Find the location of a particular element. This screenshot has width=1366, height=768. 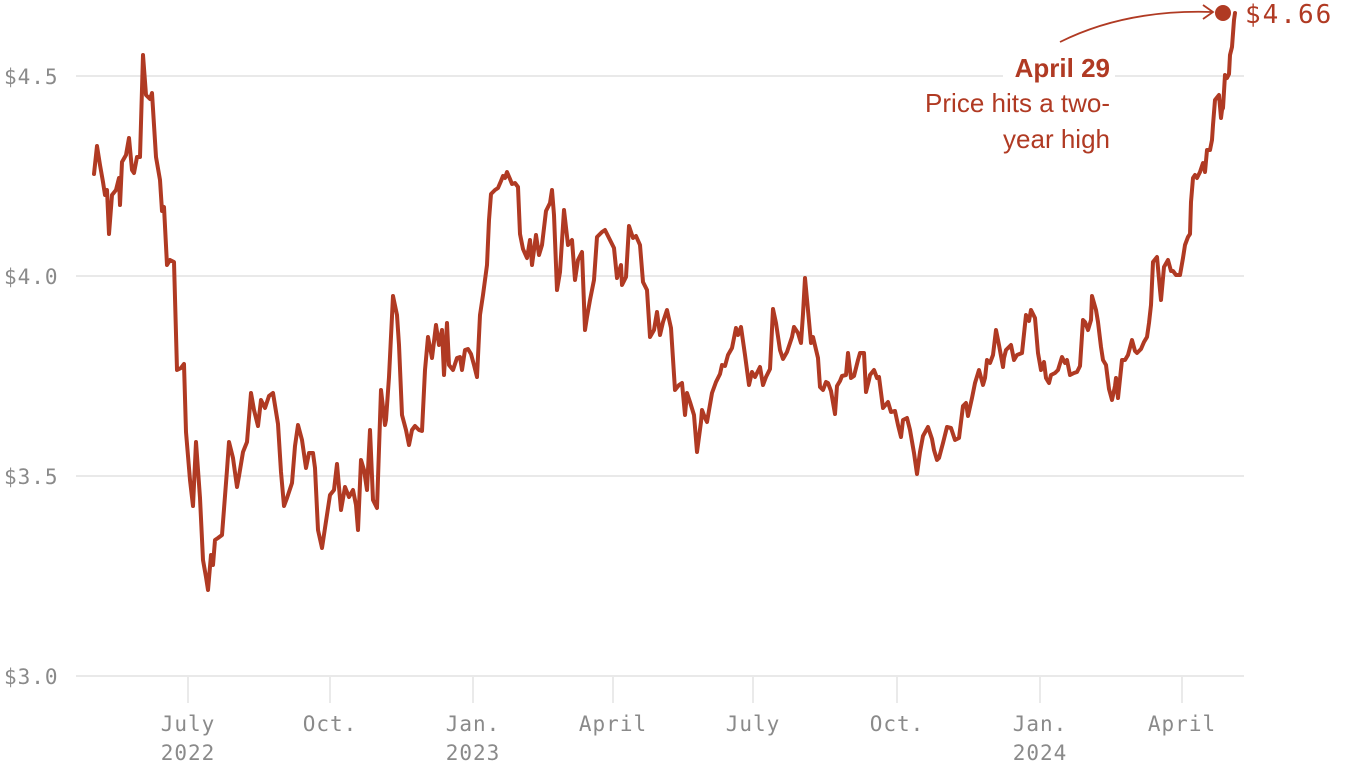

arrow-head-icon is located at coordinates (1208, 12).